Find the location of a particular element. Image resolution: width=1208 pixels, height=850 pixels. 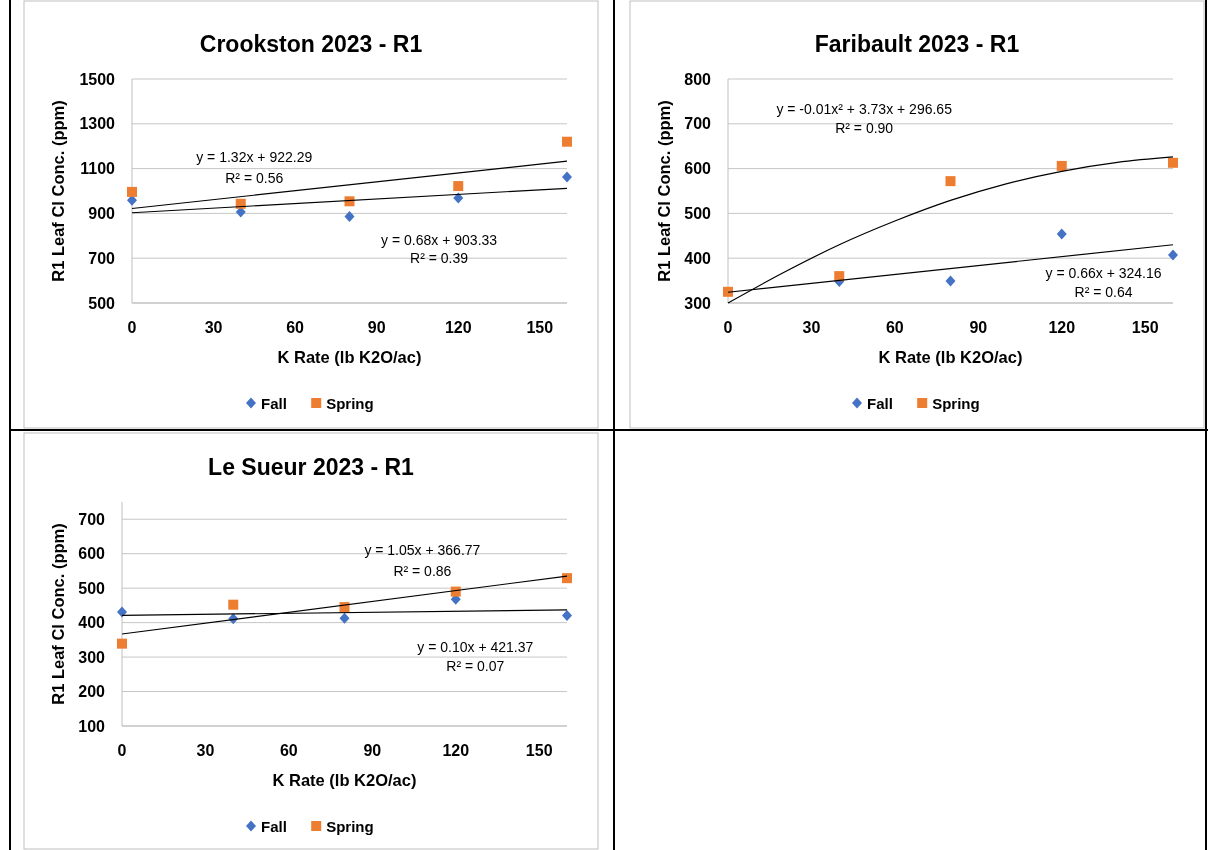

annotation: R² = 0.07 is located at coordinates (475, 665).